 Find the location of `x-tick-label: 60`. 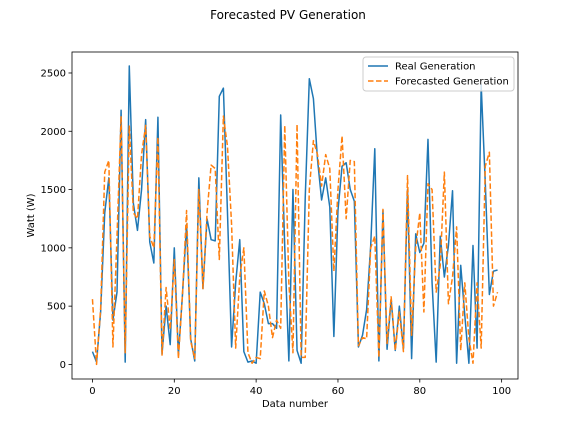

x-tick-label: 60 is located at coordinates (338, 391).